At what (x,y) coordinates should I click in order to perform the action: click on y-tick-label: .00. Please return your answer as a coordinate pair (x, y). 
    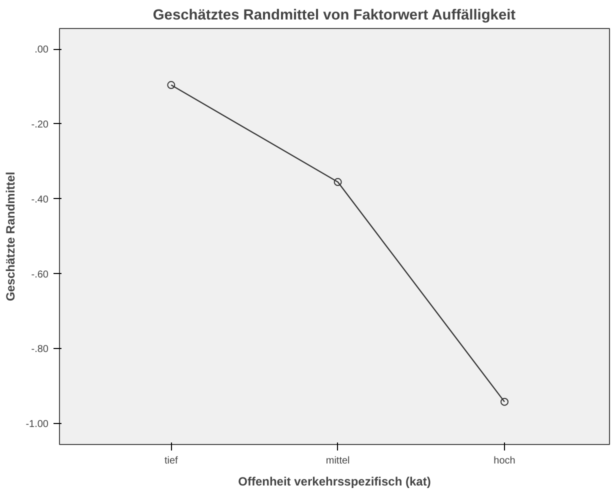
    Looking at the image, I should click on (41, 50).